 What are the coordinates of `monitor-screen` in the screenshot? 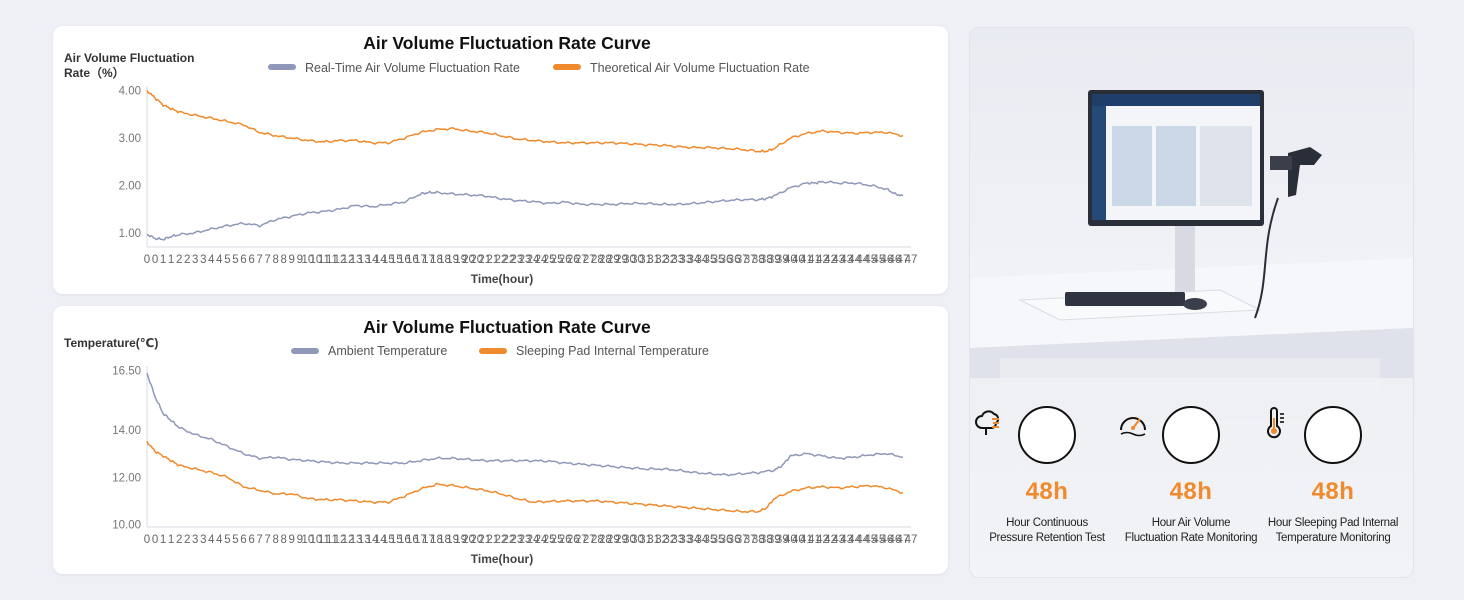 It's located at (1176, 157).